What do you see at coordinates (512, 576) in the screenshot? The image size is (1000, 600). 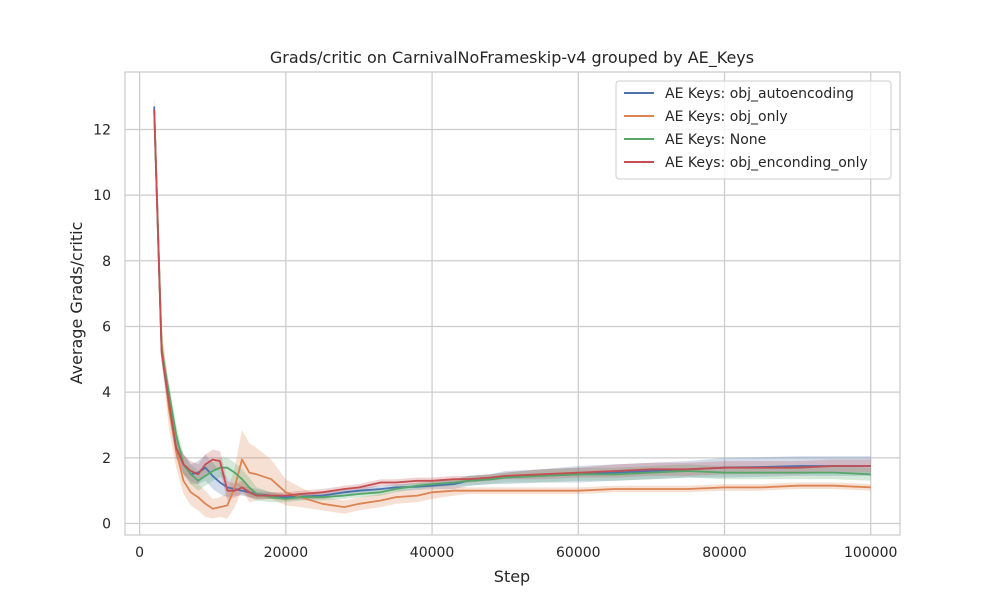 I see `x-axis-label: Step` at bounding box center [512, 576].